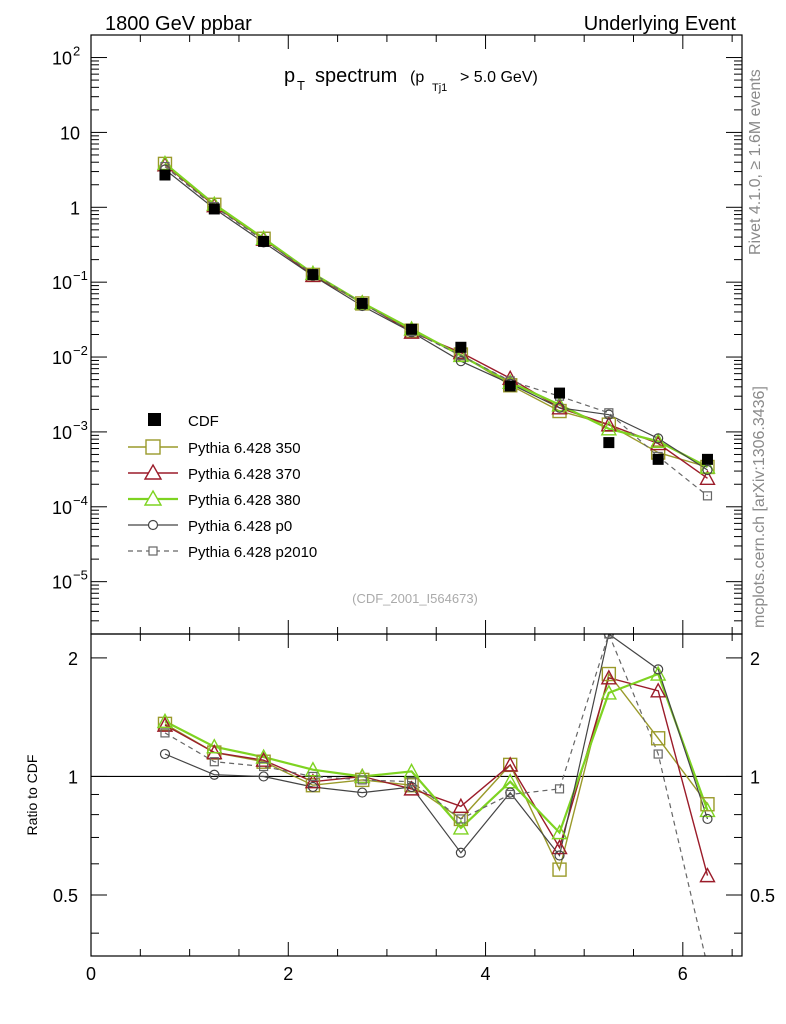  What do you see at coordinates (356, 76) in the screenshot?
I see `title-word: spectrum` at bounding box center [356, 76].